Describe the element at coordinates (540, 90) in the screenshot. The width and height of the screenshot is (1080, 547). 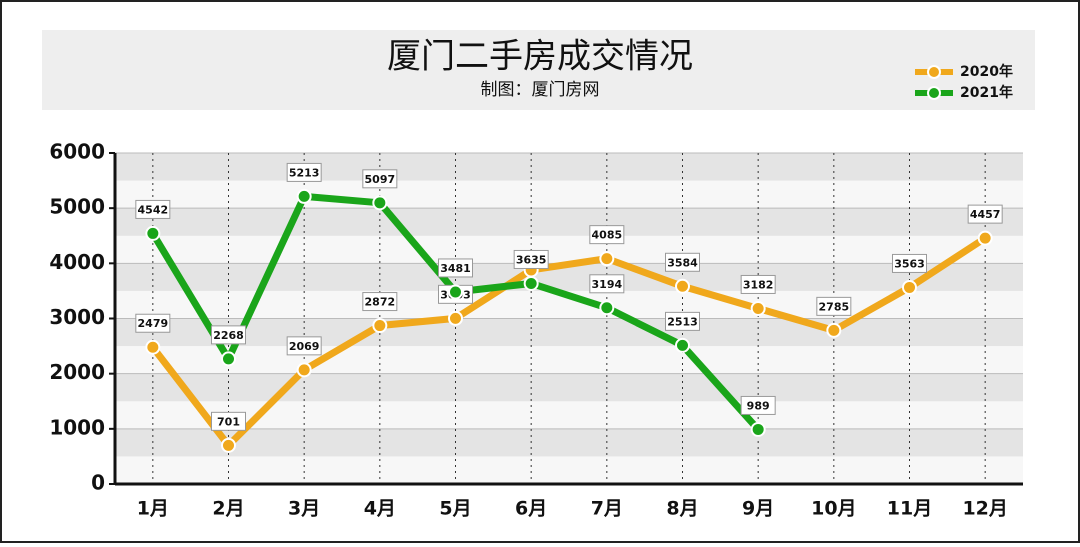
I see `chart-subtitle: 制图：厦门房网` at that location.